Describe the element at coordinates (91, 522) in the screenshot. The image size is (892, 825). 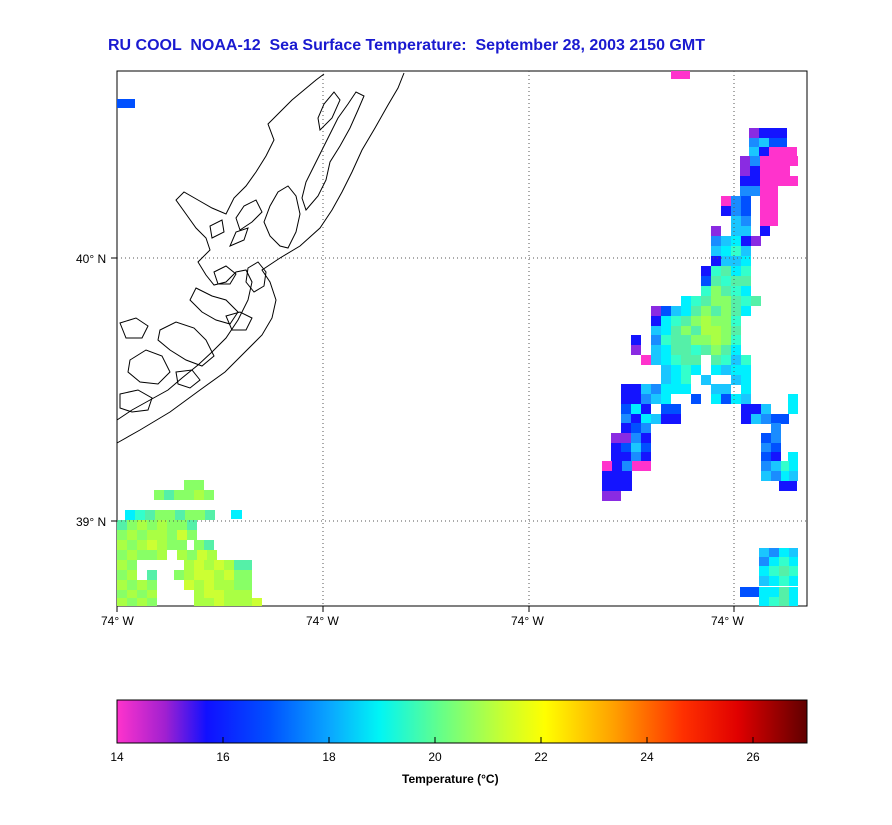
I see `lat-label-39: 39° N` at that location.